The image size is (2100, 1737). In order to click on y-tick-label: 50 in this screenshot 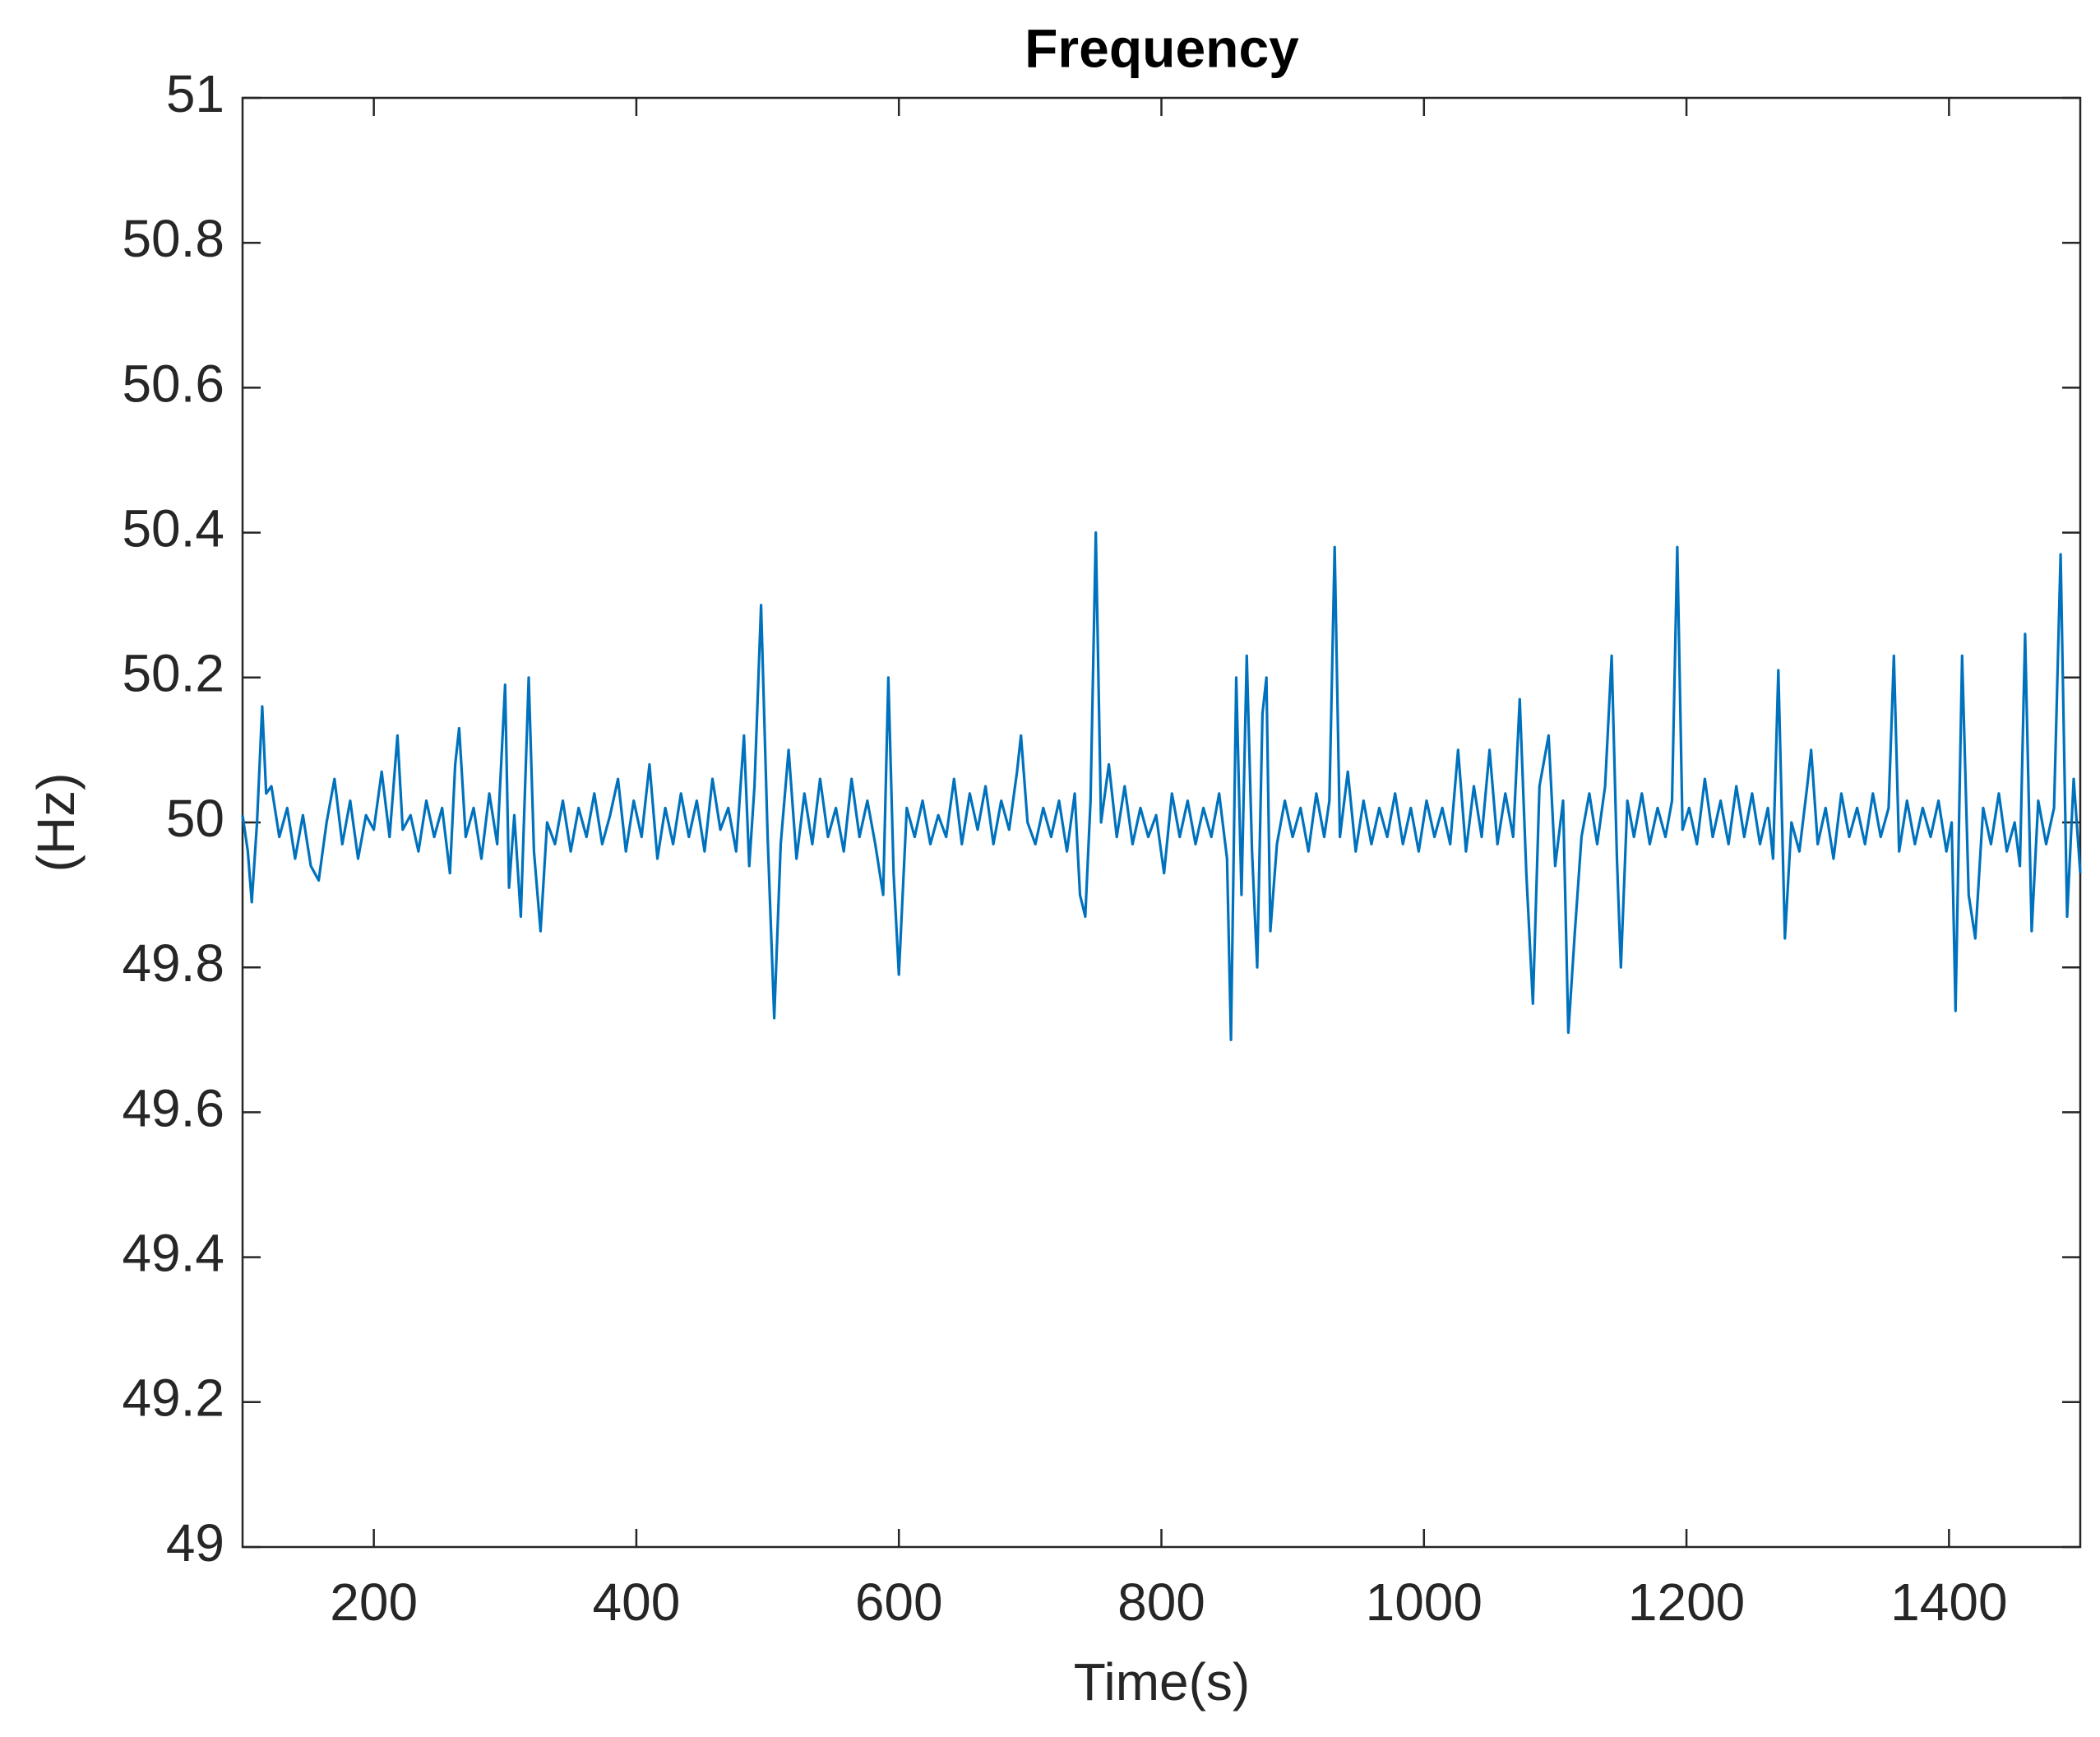, I will do `click(195, 818)`.